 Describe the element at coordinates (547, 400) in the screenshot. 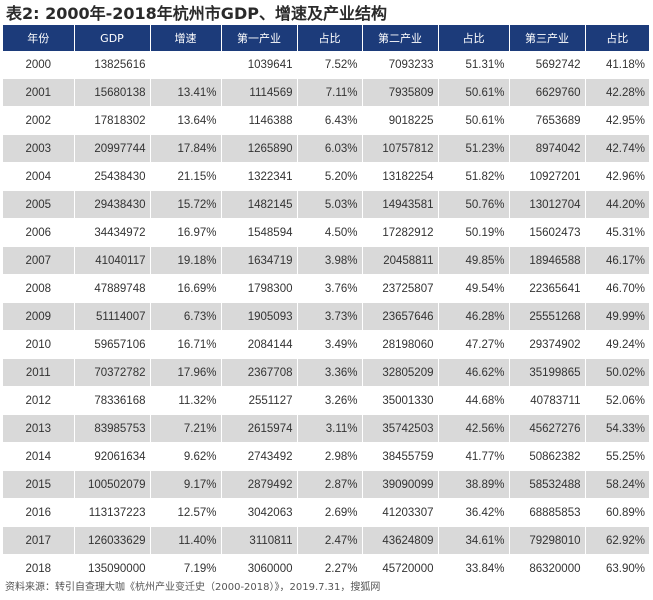

I see `cell-tertiary: 40783711` at that location.